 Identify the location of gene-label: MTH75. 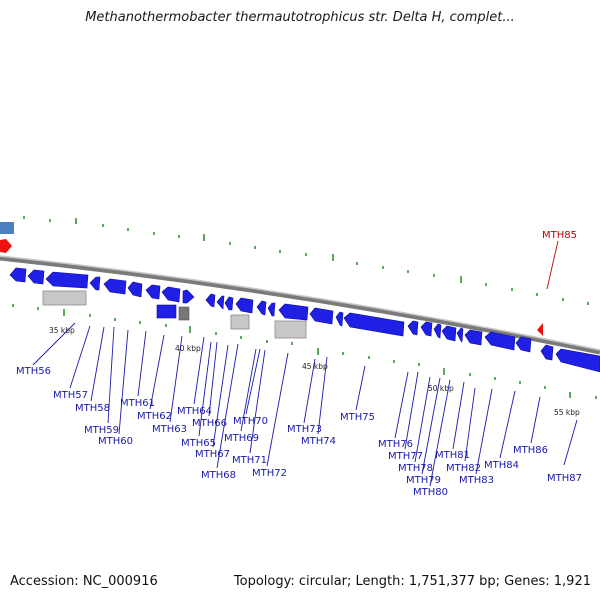
(357, 417).